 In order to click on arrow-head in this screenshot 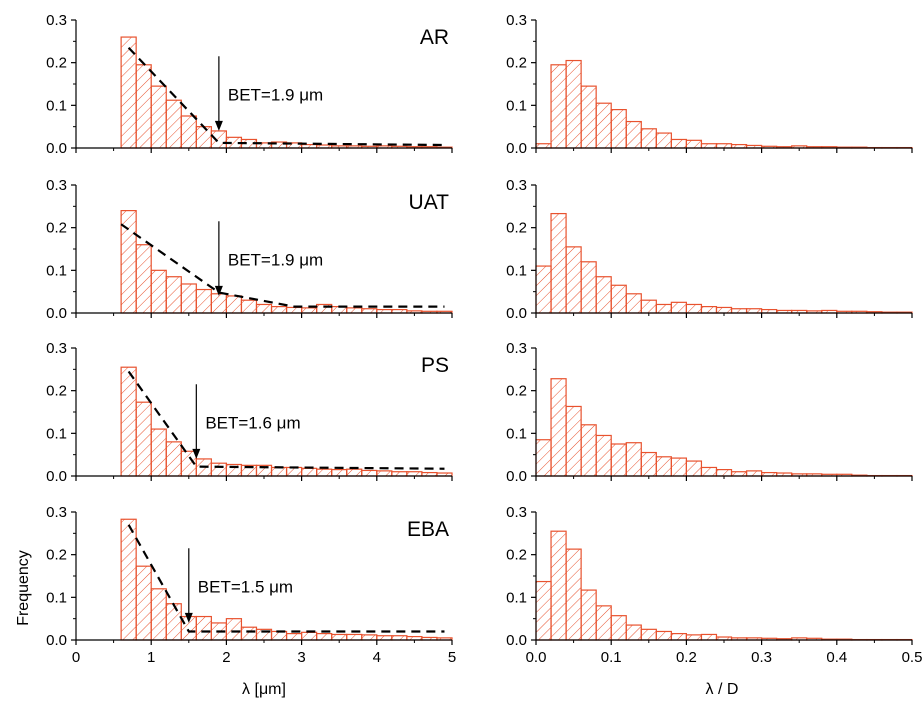, I will do `click(219, 126)`.